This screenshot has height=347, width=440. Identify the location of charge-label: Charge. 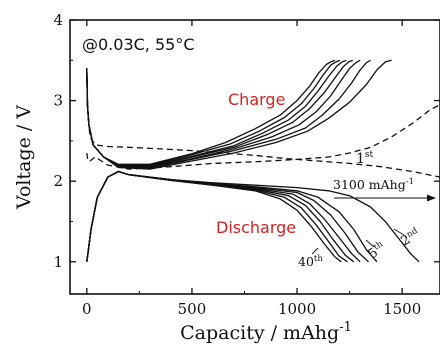
(256, 99).